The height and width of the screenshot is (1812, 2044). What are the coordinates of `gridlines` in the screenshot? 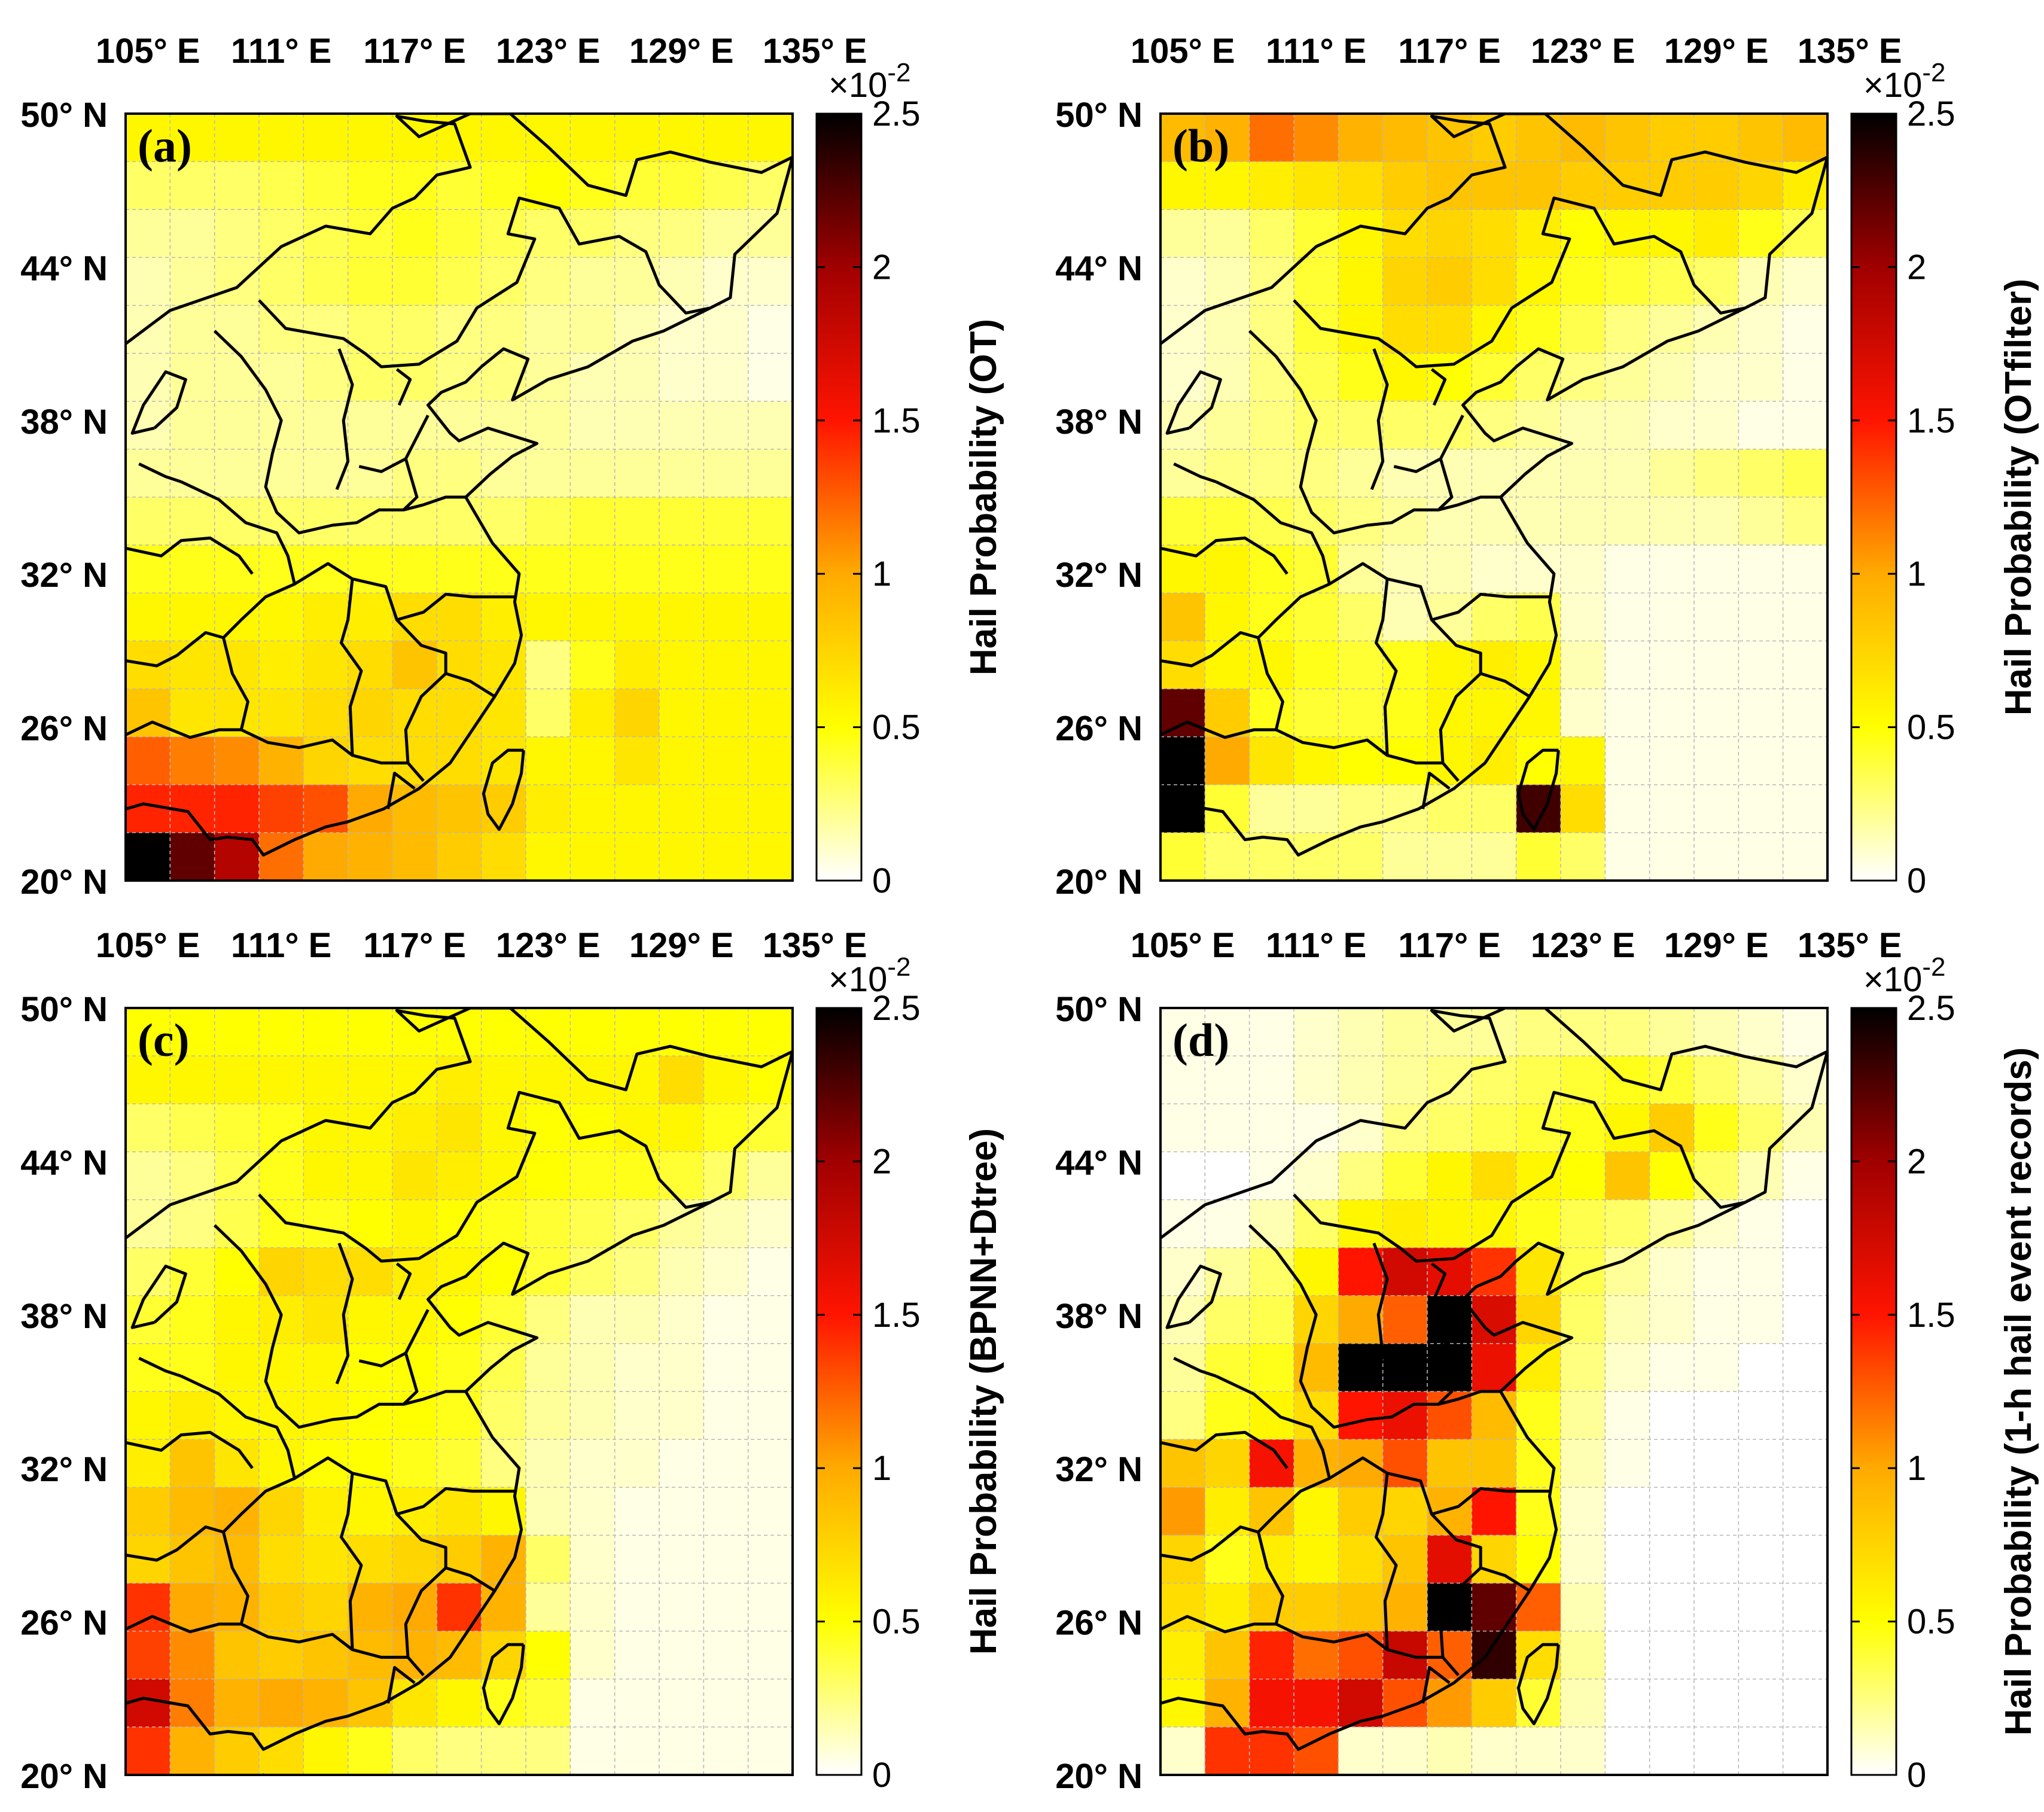 It's located at (1493, 497).